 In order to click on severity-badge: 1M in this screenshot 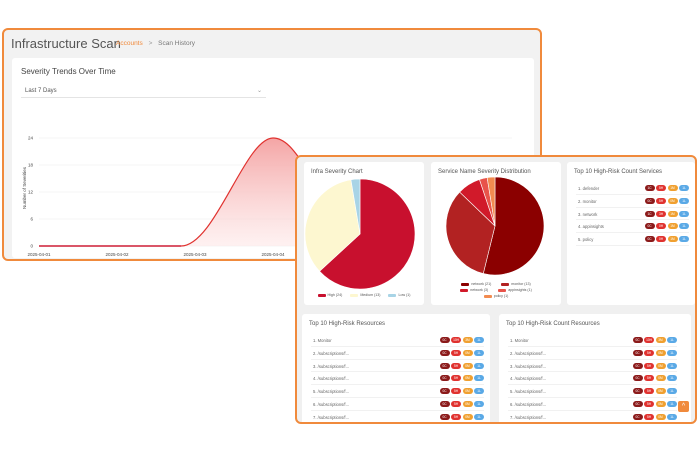, I will do `click(672, 213)`.